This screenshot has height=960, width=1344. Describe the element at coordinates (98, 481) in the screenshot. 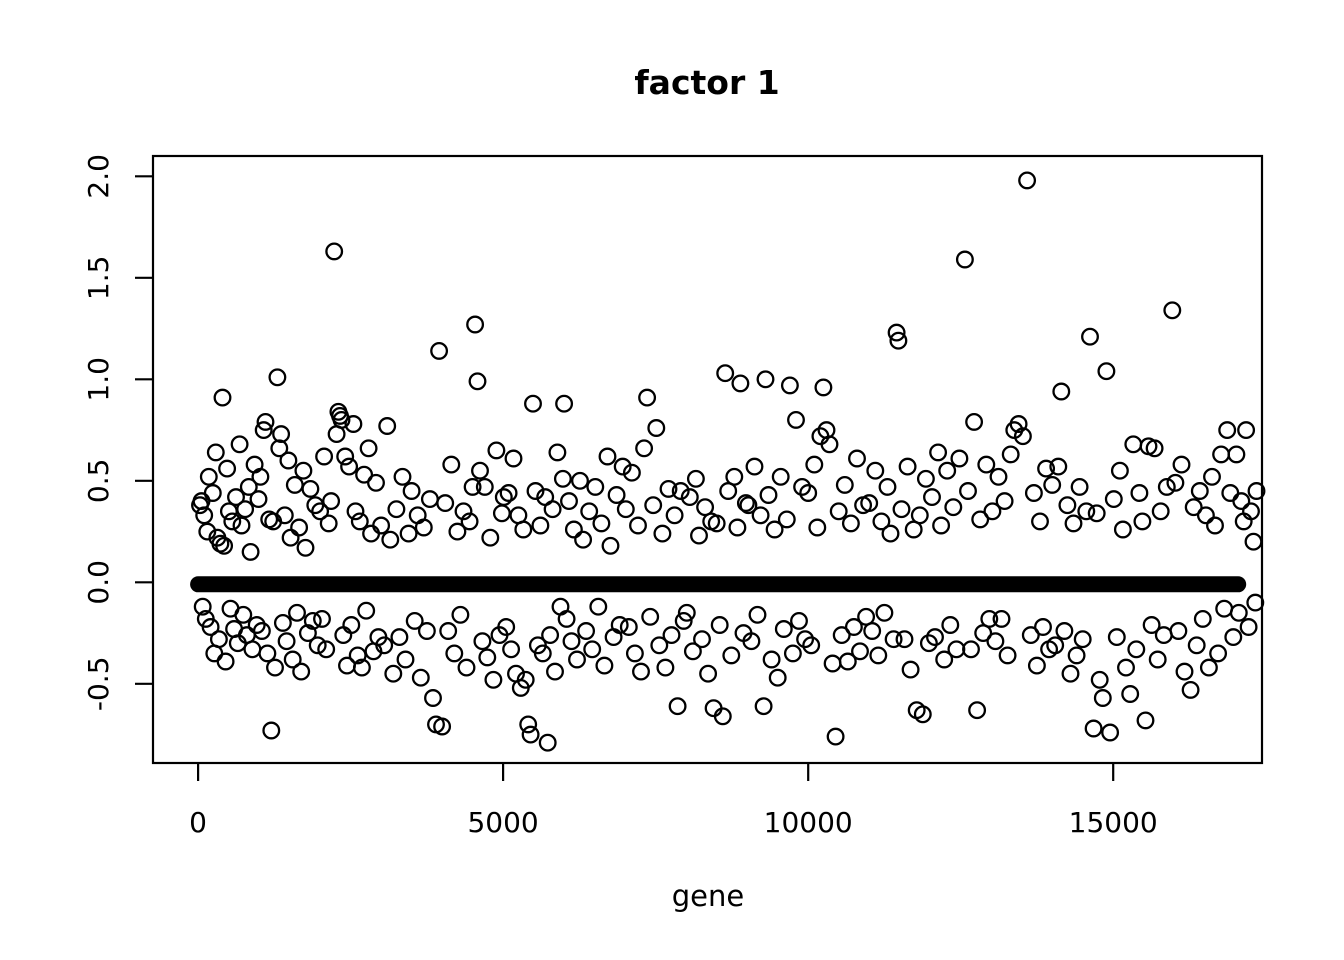

I see `y-tick-label: 0.5` at that location.